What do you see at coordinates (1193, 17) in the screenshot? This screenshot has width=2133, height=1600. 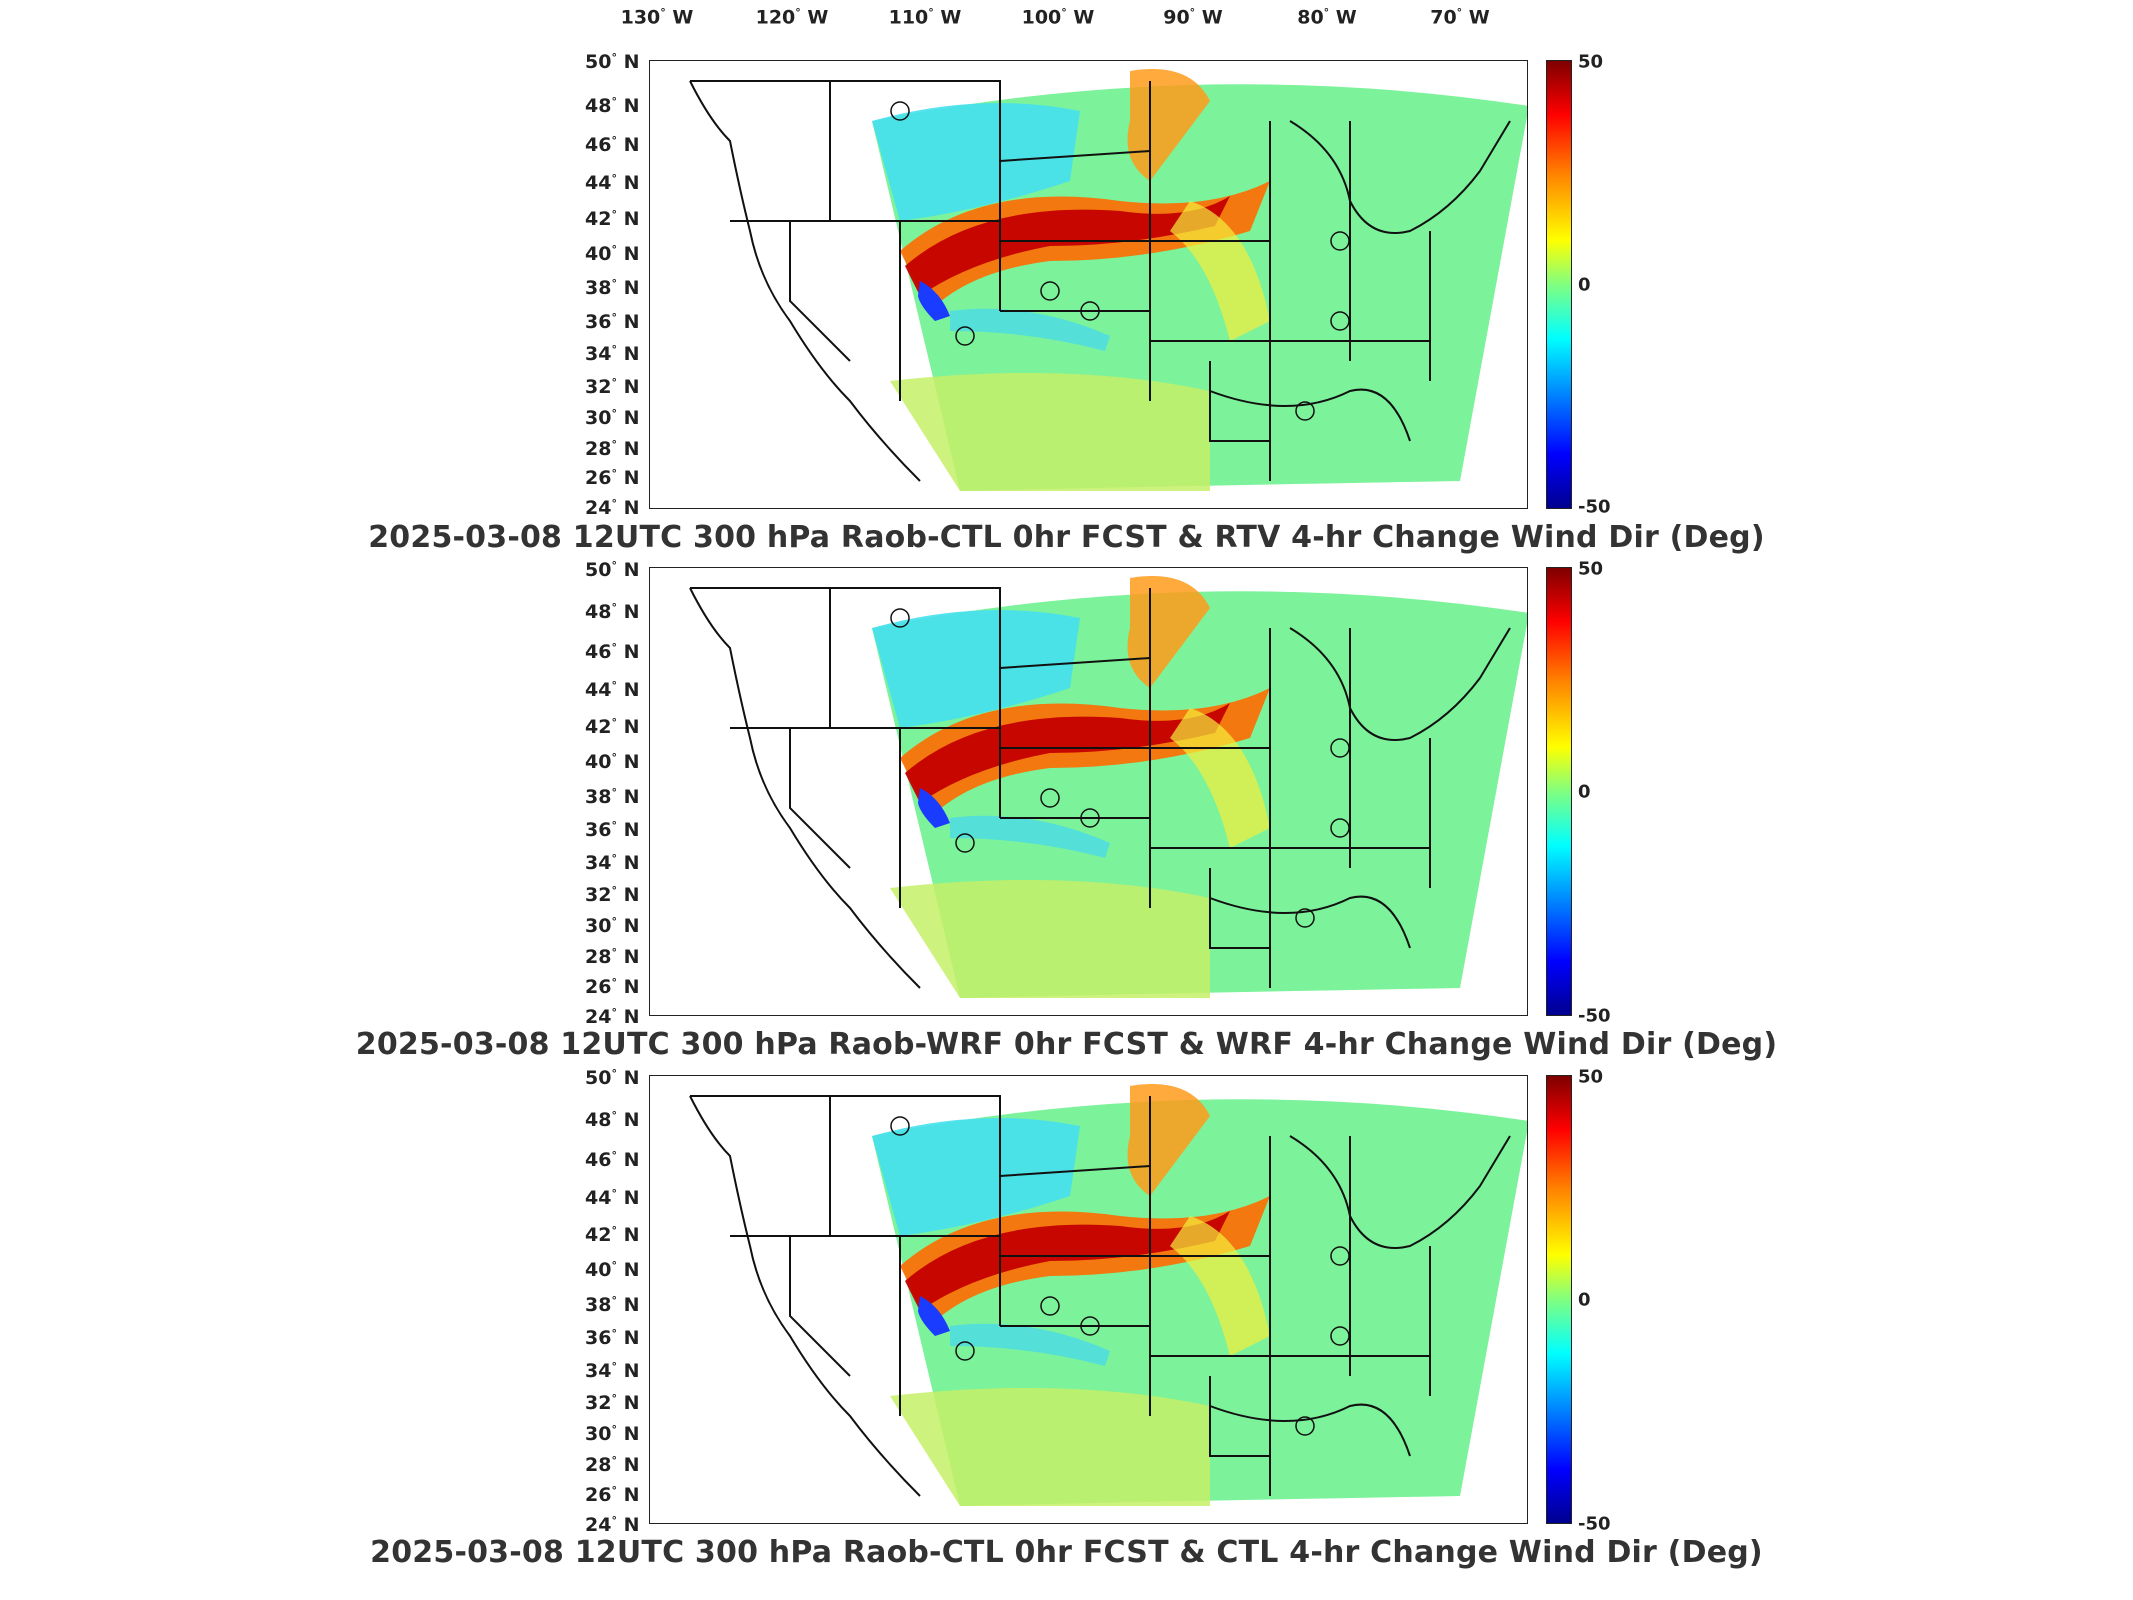 I see `lon-label-90: 90° W` at bounding box center [1193, 17].